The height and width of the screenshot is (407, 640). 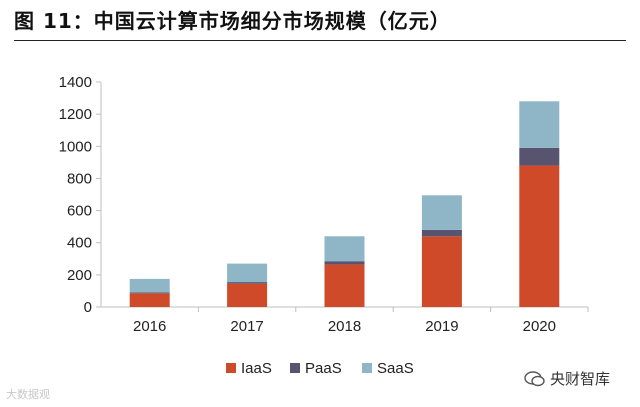 I want to click on bar-saas-2018, so click(x=344, y=249).